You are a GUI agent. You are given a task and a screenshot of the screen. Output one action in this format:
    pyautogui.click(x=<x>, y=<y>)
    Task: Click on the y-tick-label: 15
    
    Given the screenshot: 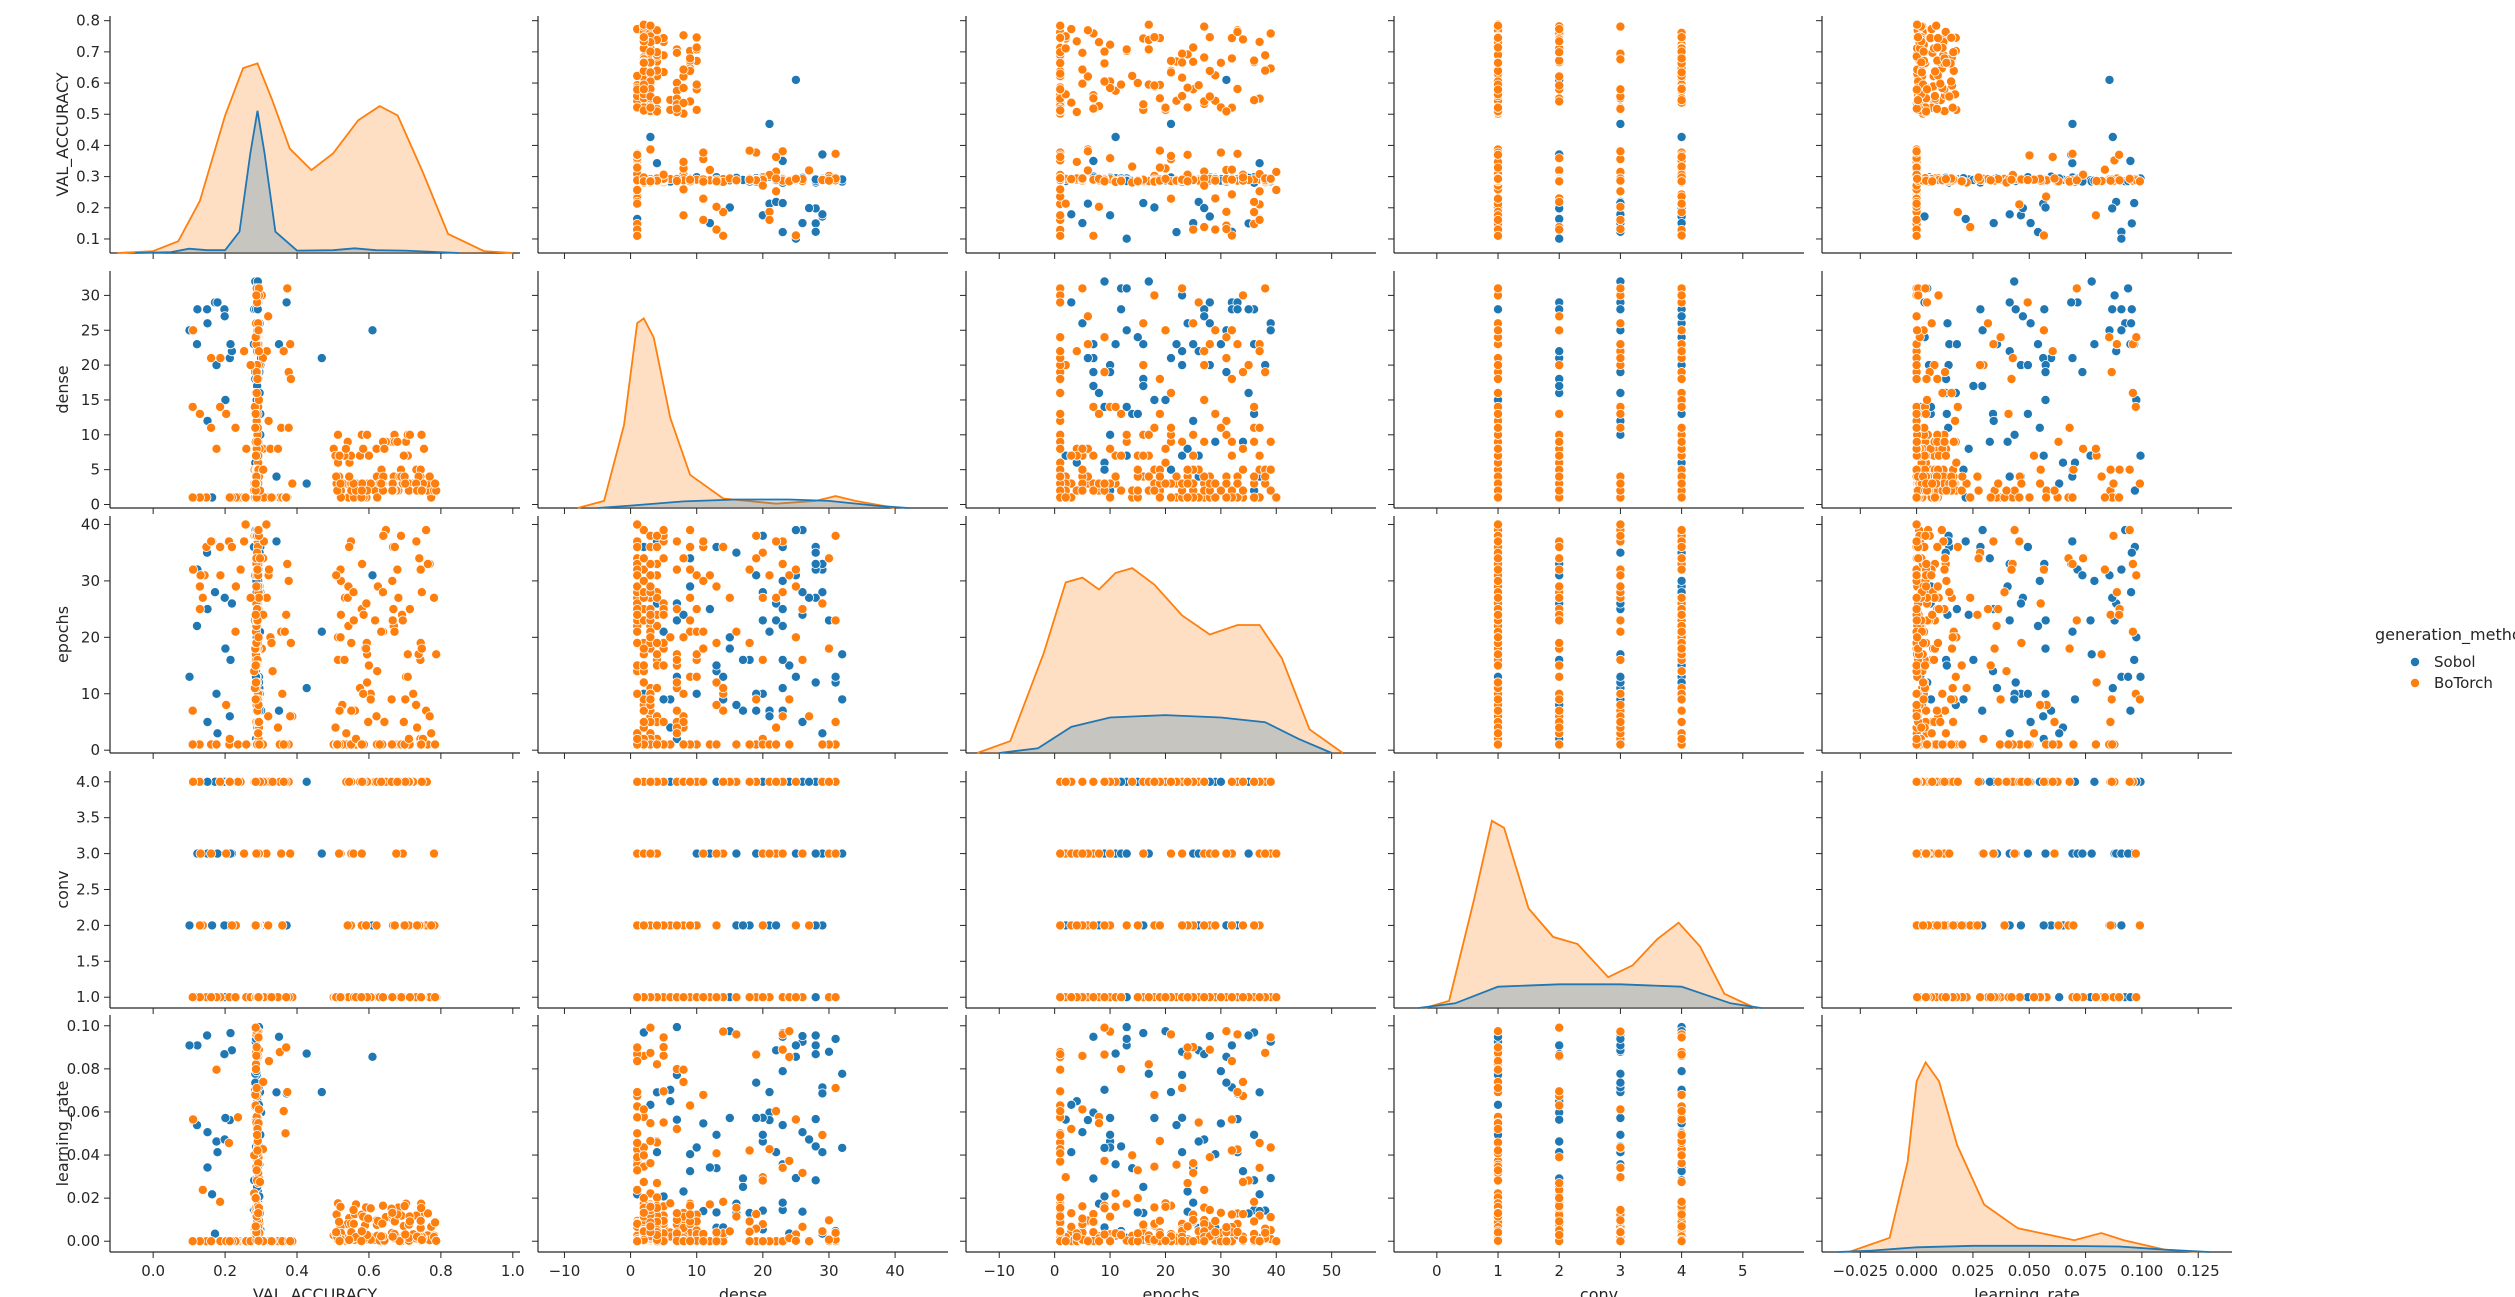 What is the action you would take?
    pyautogui.click(x=90, y=400)
    